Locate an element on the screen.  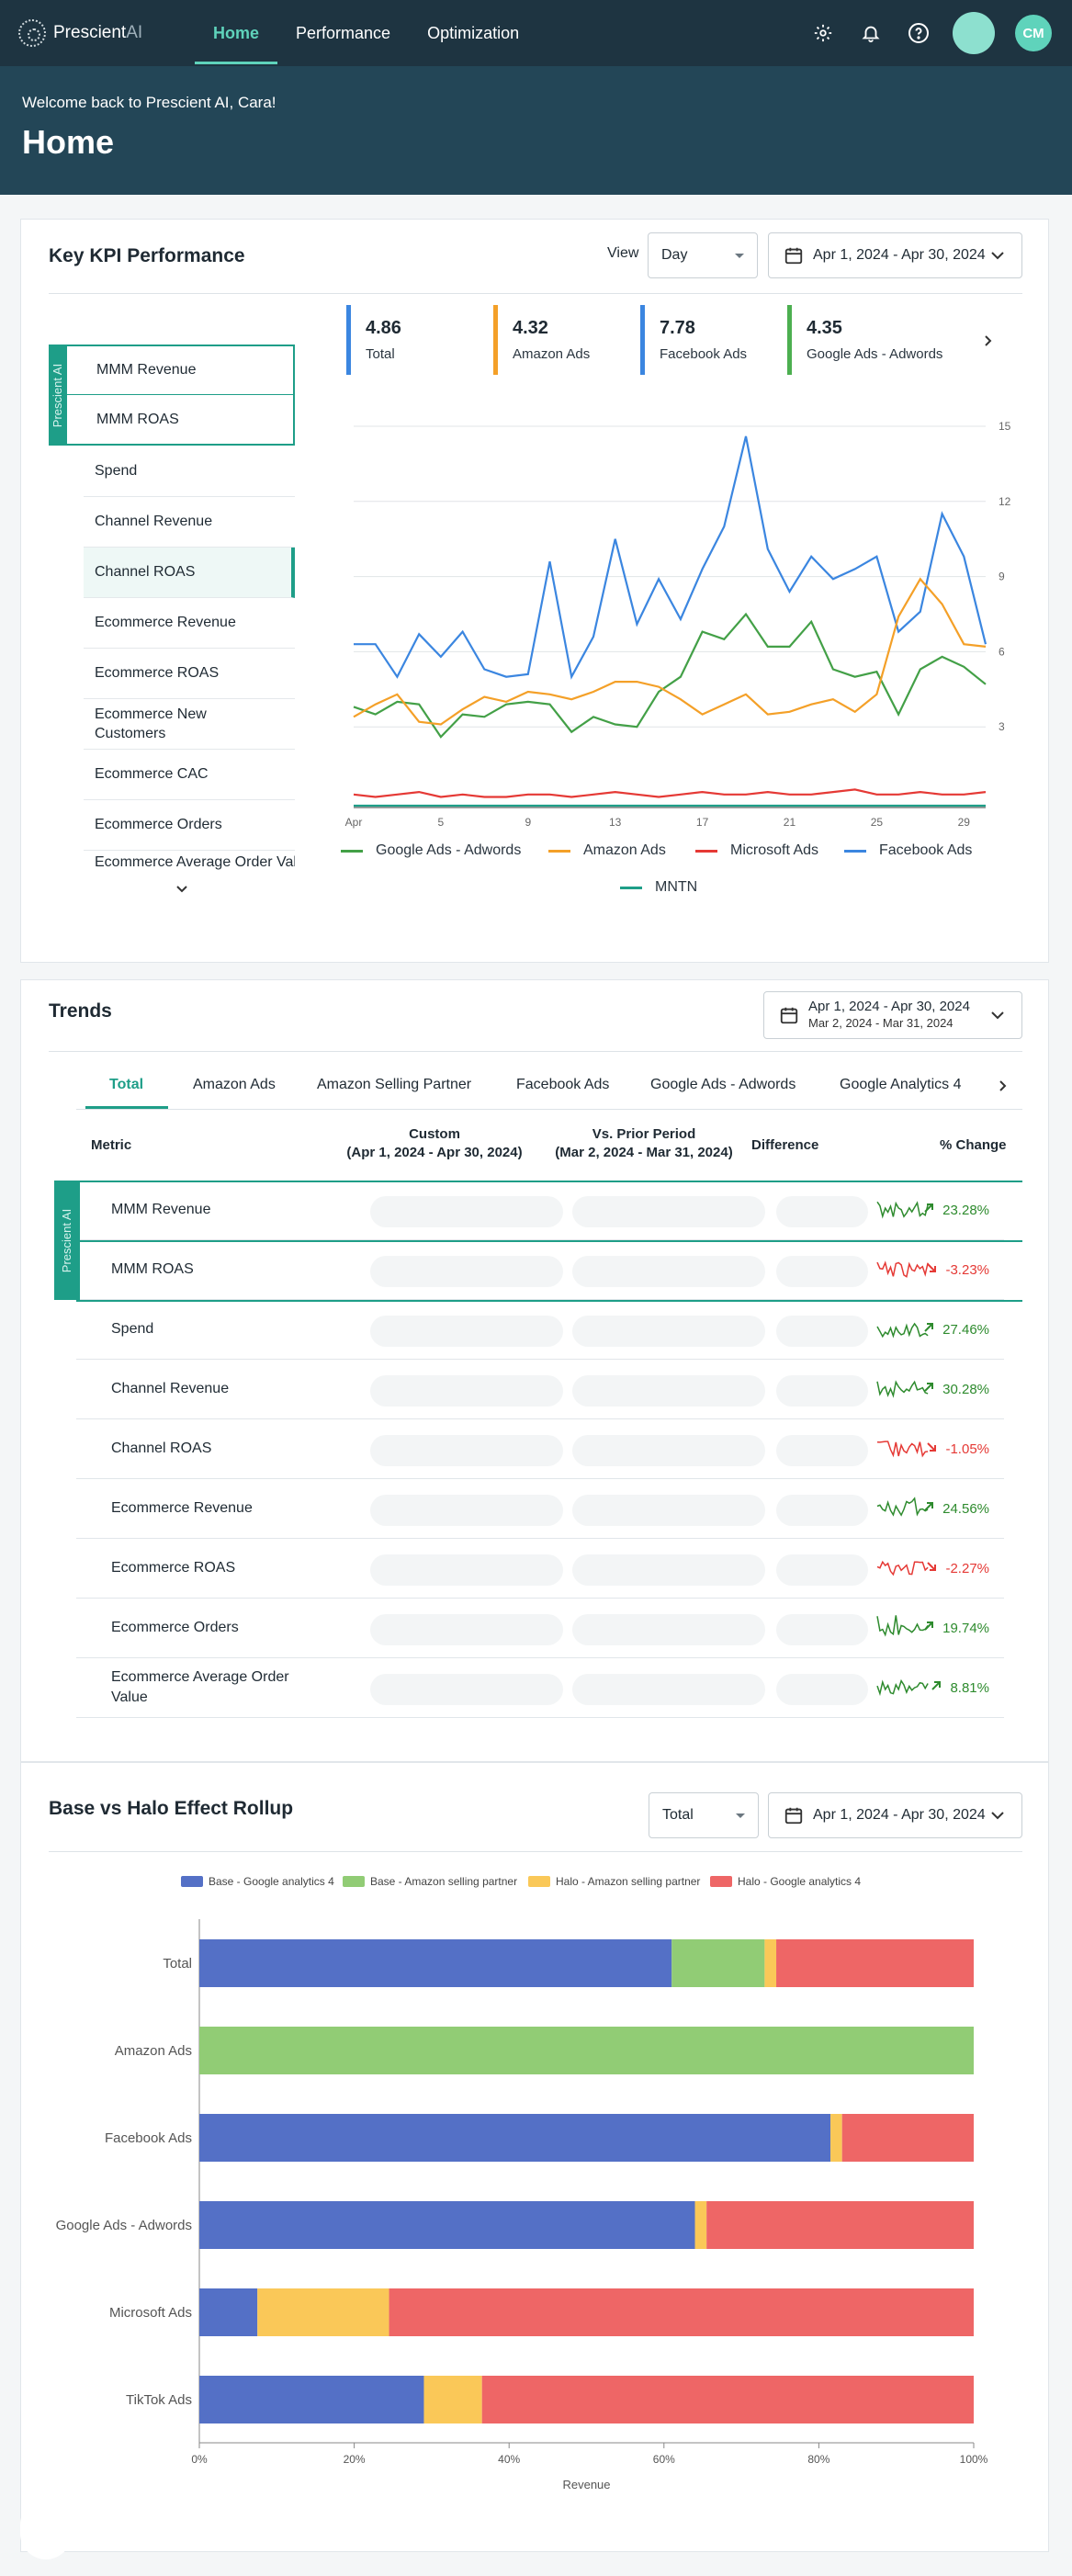
metric-item-ecommerce-orders: Ecommerce Orders is located at coordinates (189, 825).